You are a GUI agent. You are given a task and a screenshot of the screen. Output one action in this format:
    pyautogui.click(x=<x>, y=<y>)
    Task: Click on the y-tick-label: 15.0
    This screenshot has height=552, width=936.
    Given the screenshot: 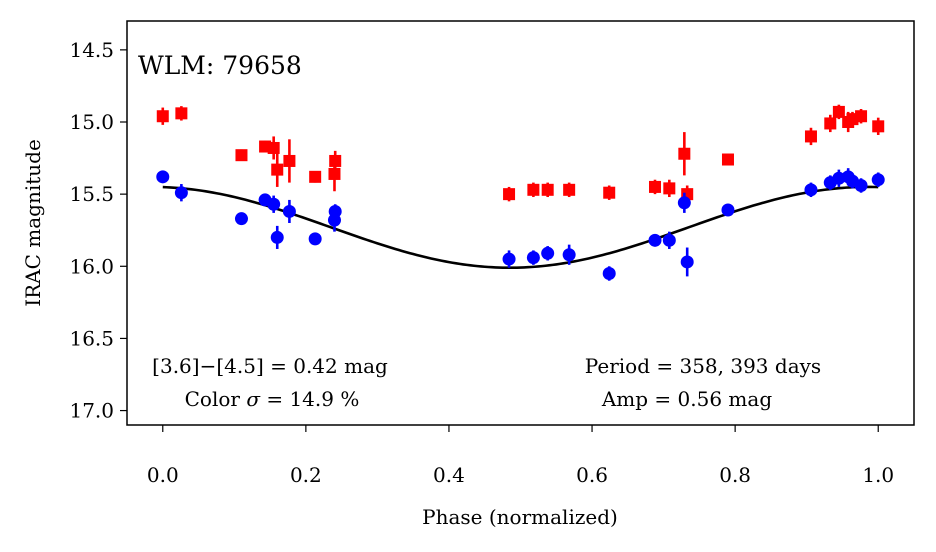 What is the action you would take?
    pyautogui.click(x=91, y=122)
    